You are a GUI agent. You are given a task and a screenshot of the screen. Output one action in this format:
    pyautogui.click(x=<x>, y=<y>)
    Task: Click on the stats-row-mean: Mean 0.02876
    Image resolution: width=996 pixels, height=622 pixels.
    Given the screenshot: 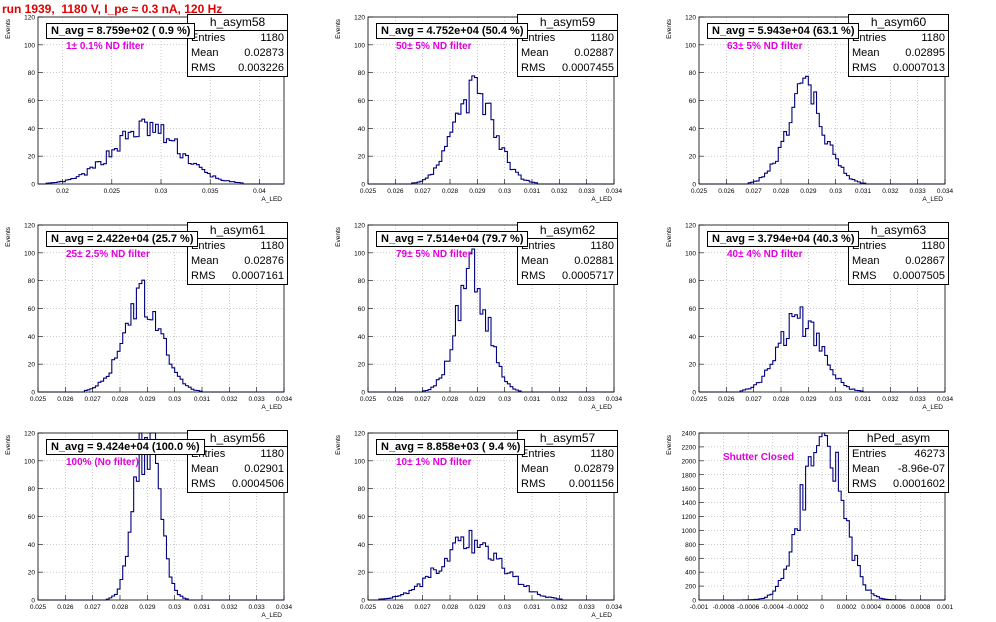 What is the action you would take?
    pyautogui.click(x=237, y=261)
    